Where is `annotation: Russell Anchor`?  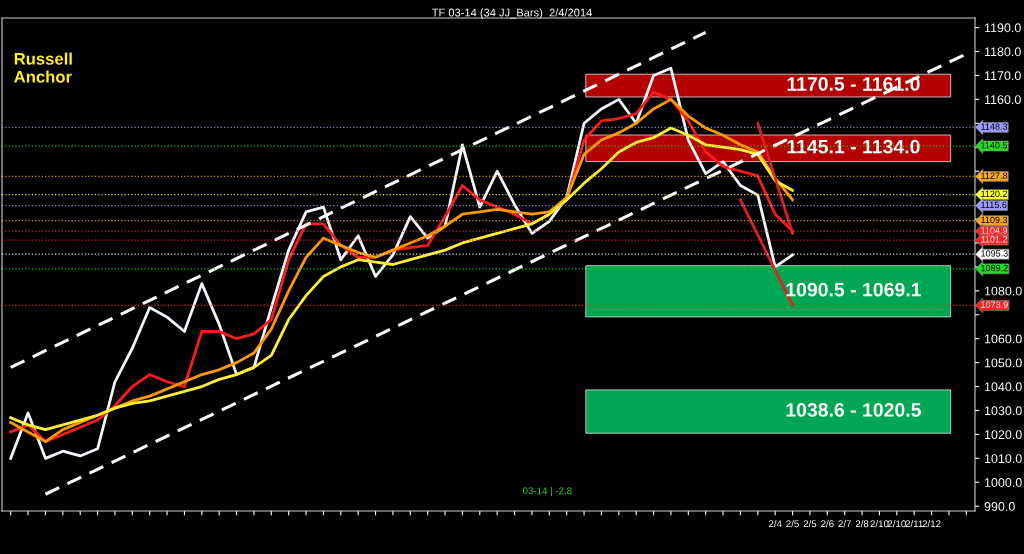 annotation: Russell Anchor is located at coordinates (43, 67).